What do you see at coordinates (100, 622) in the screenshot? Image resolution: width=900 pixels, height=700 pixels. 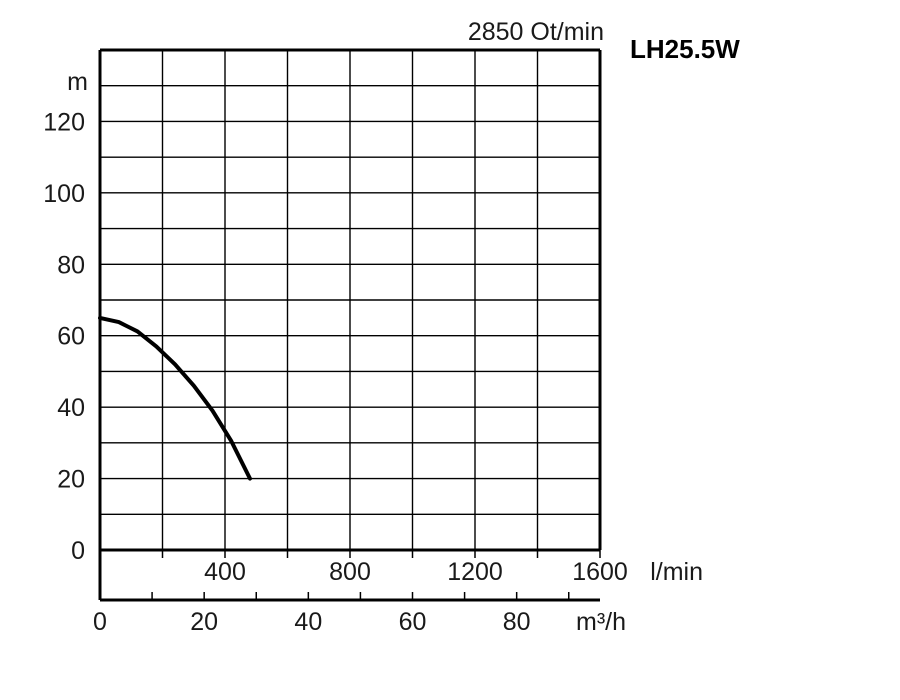 I see `x-tick-label-m3h: 0` at bounding box center [100, 622].